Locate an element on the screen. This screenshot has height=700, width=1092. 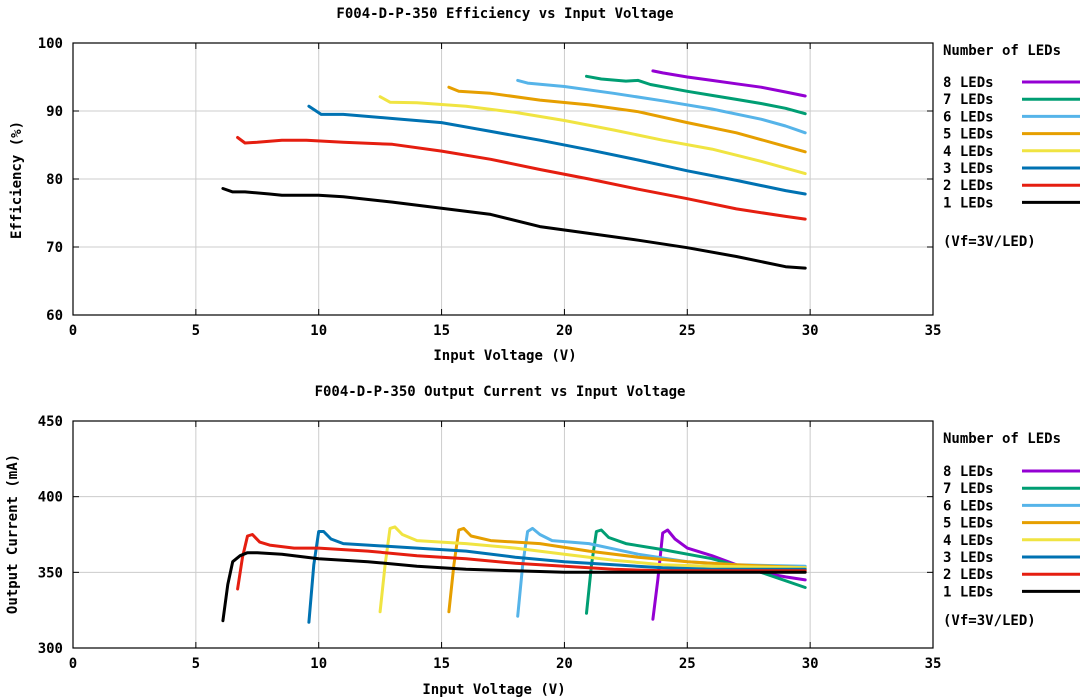
y-tick-label: 450 is located at coordinates (50, 422).